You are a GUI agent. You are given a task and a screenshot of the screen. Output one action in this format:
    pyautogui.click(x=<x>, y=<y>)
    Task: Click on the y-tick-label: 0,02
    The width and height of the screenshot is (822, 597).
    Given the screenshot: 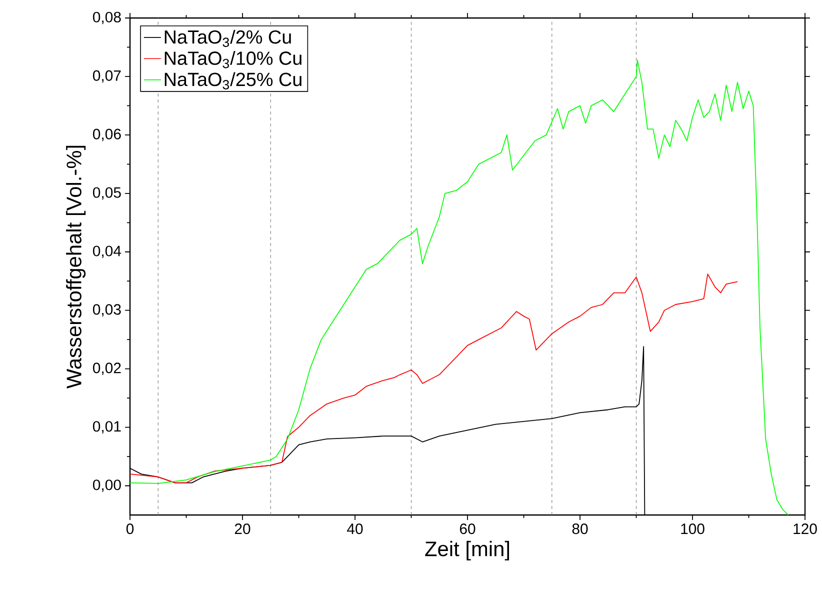 What is the action you would take?
    pyautogui.click(x=106, y=368)
    